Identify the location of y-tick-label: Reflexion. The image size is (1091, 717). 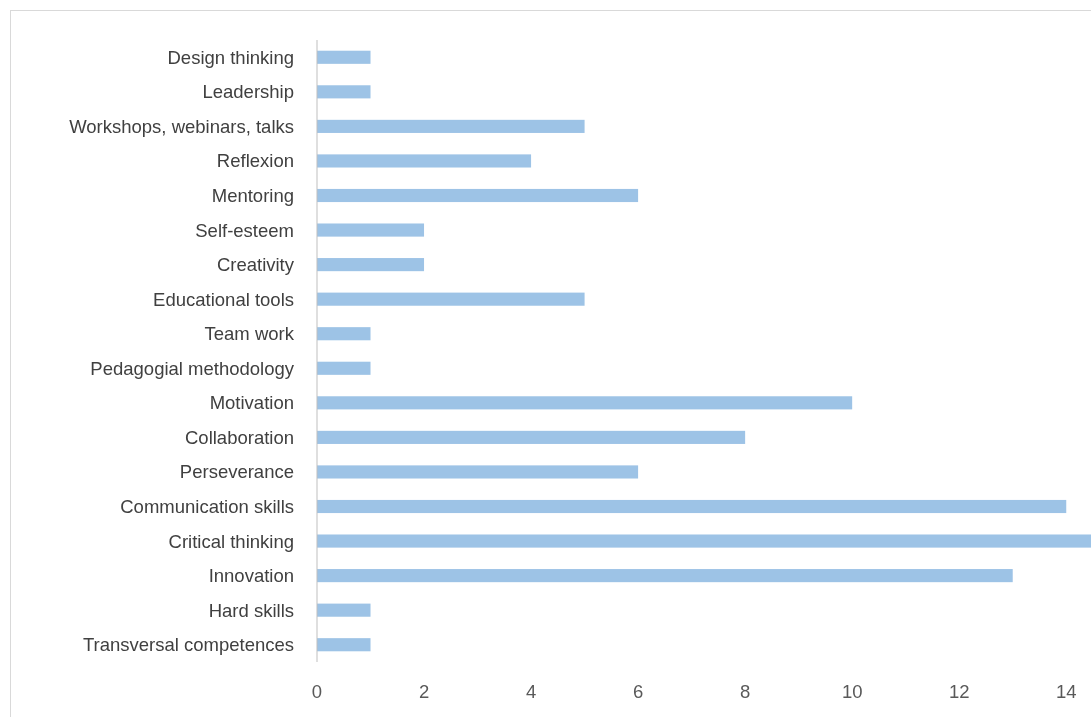
(255, 161).